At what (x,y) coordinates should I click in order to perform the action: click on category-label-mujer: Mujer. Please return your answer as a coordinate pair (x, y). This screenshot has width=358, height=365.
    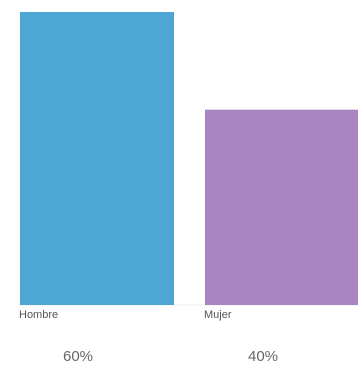
    Looking at the image, I should click on (218, 315).